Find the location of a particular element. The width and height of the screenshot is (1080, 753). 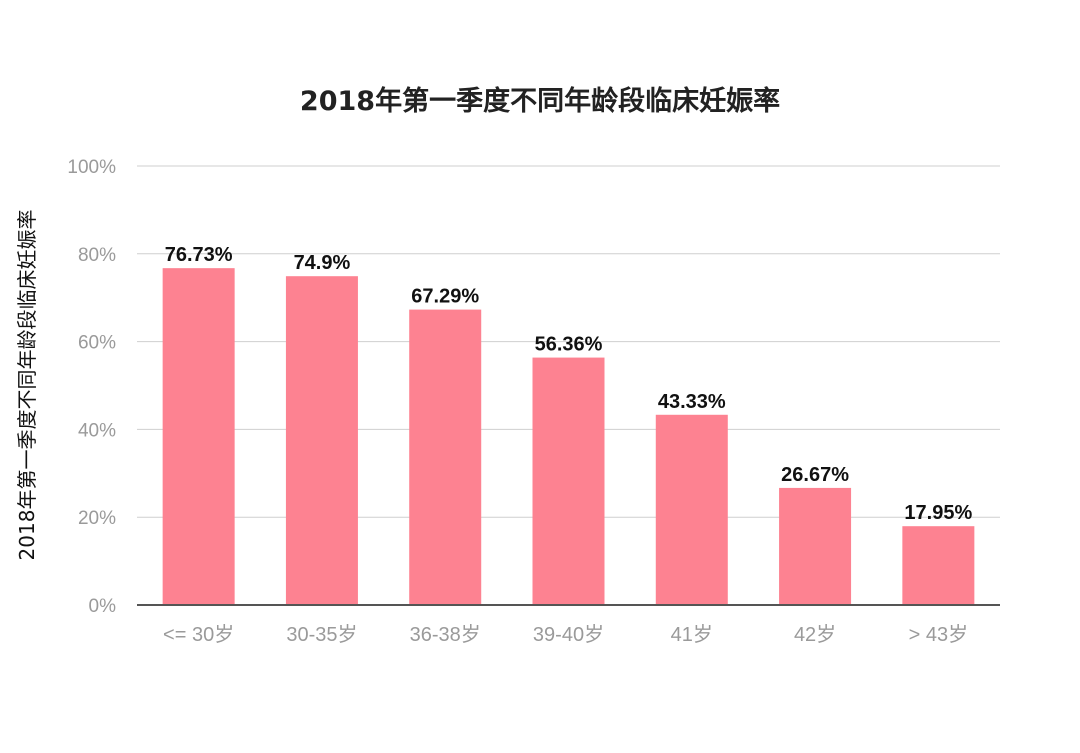

data-label: 67.29% is located at coordinates (445, 297).